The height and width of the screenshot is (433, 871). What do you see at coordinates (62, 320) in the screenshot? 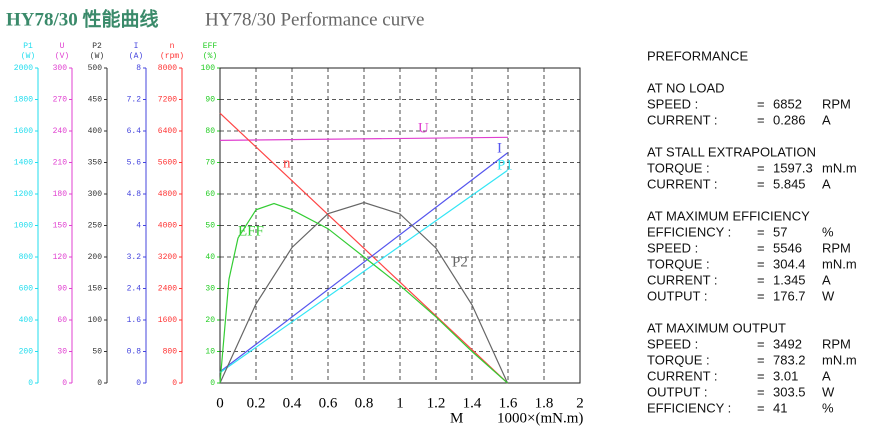
I see `y-tick-label: 60` at bounding box center [62, 320].